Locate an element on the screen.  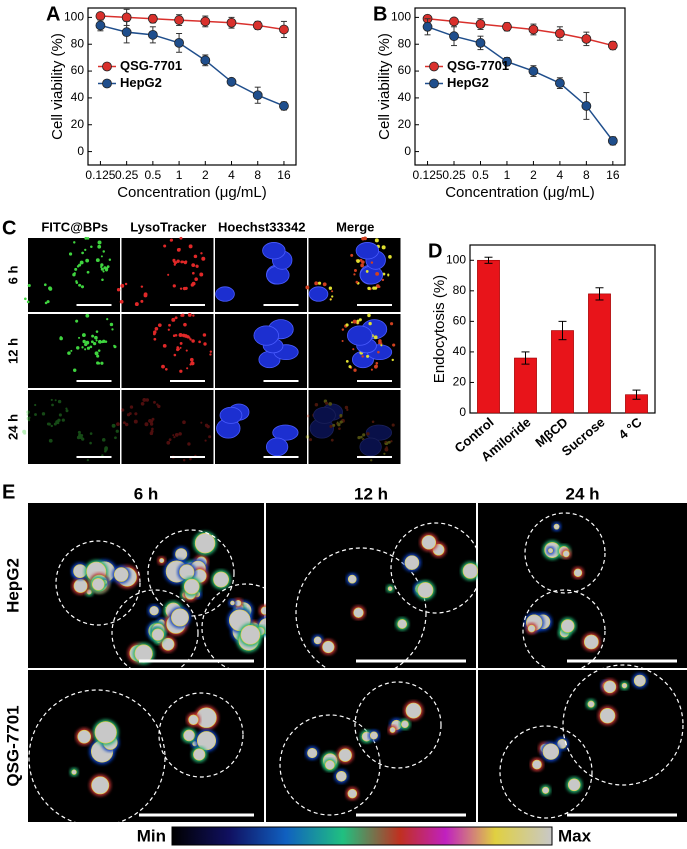
column-header: Hoechst33342 is located at coordinates (261, 226).